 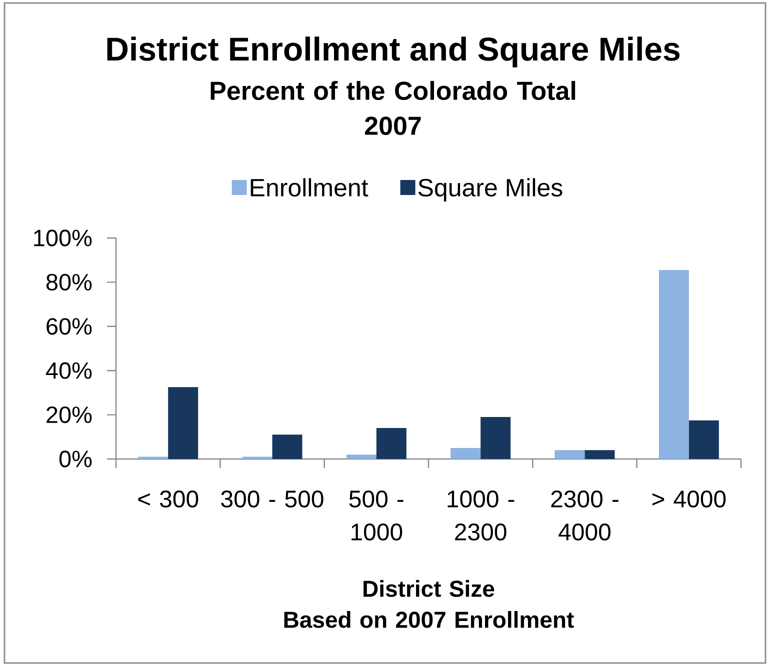 What do you see at coordinates (490, 190) in the screenshot?
I see `legend-label: Square Miles` at bounding box center [490, 190].